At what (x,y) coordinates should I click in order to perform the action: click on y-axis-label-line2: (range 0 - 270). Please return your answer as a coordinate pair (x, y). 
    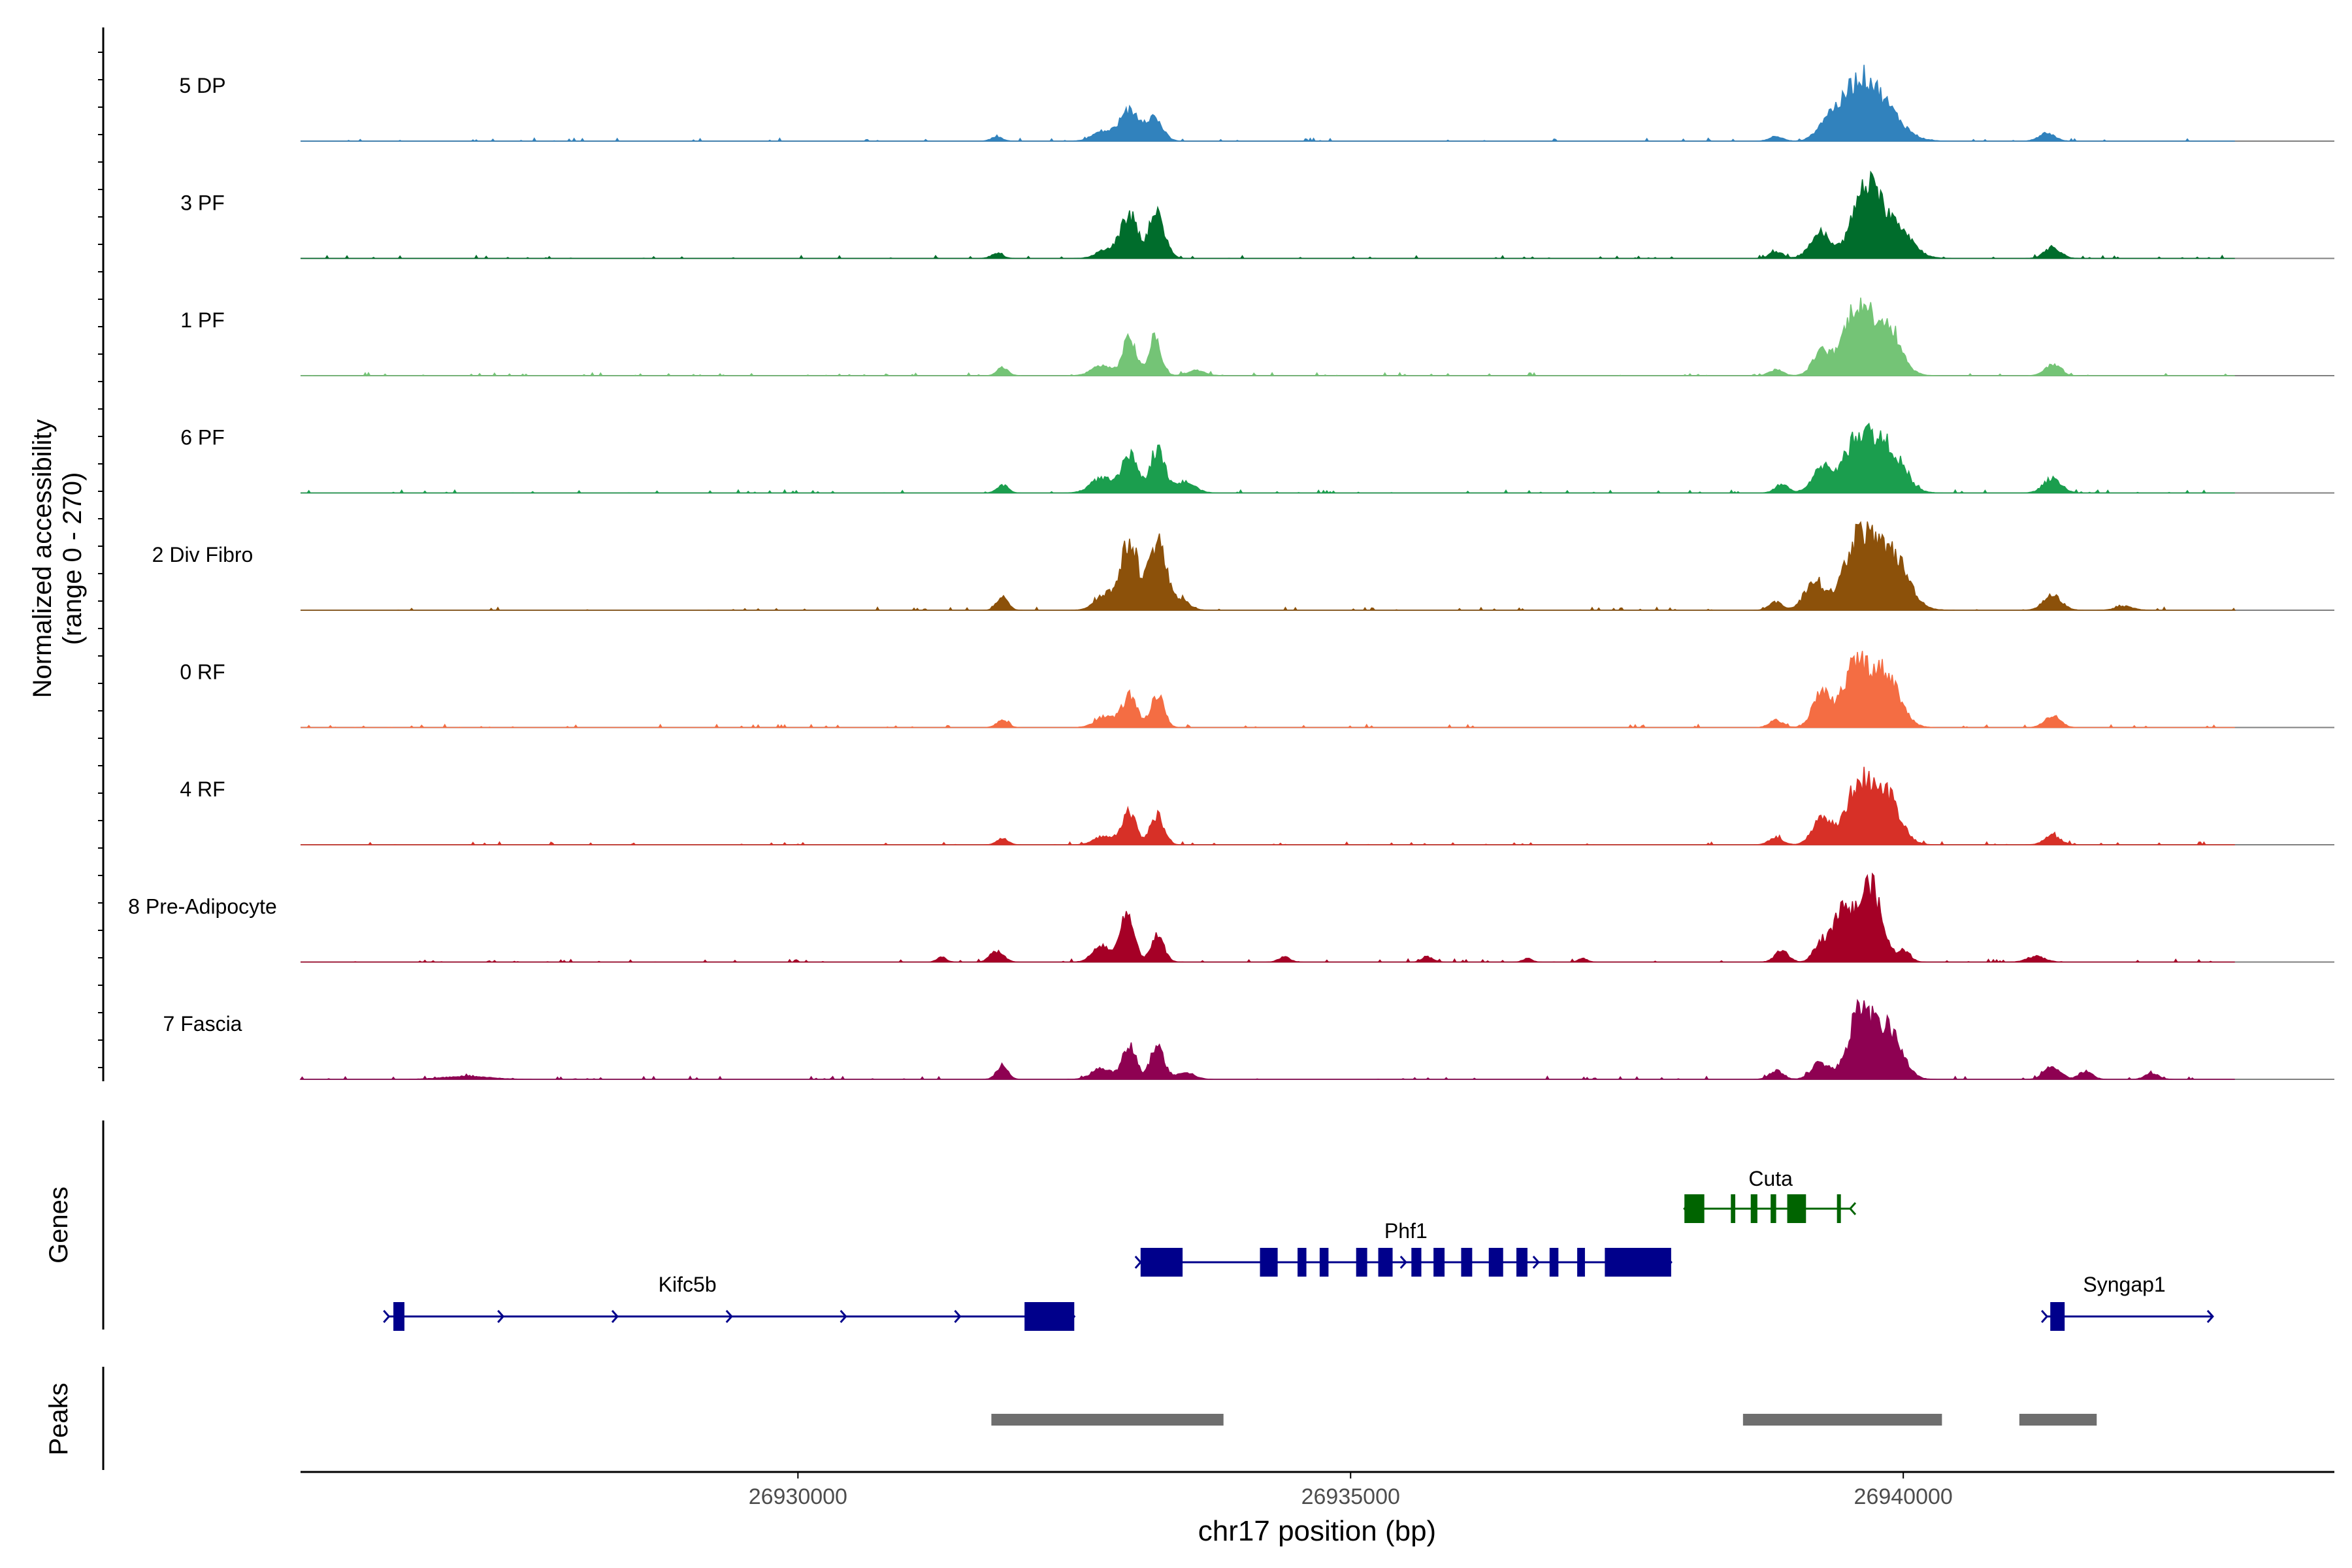
    Looking at the image, I should click on (72, 558).